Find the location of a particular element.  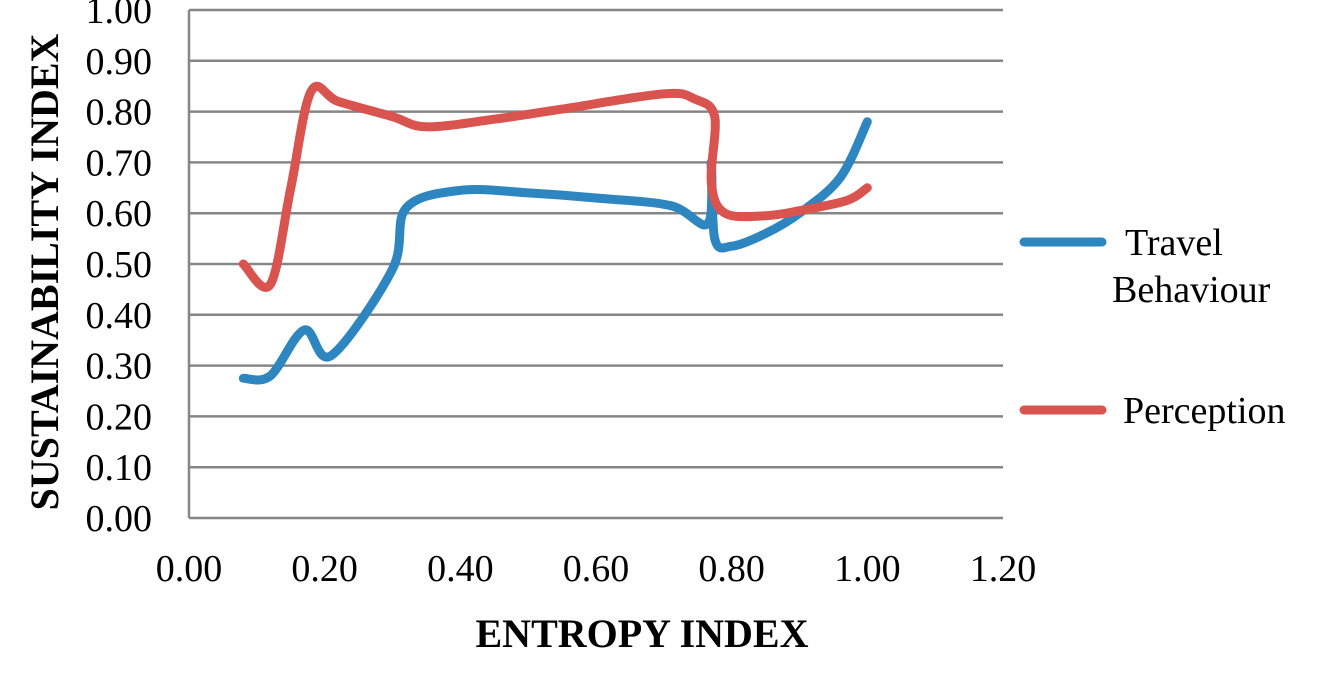

legend-label: Behaviour is located at coordinates (1191, 290).